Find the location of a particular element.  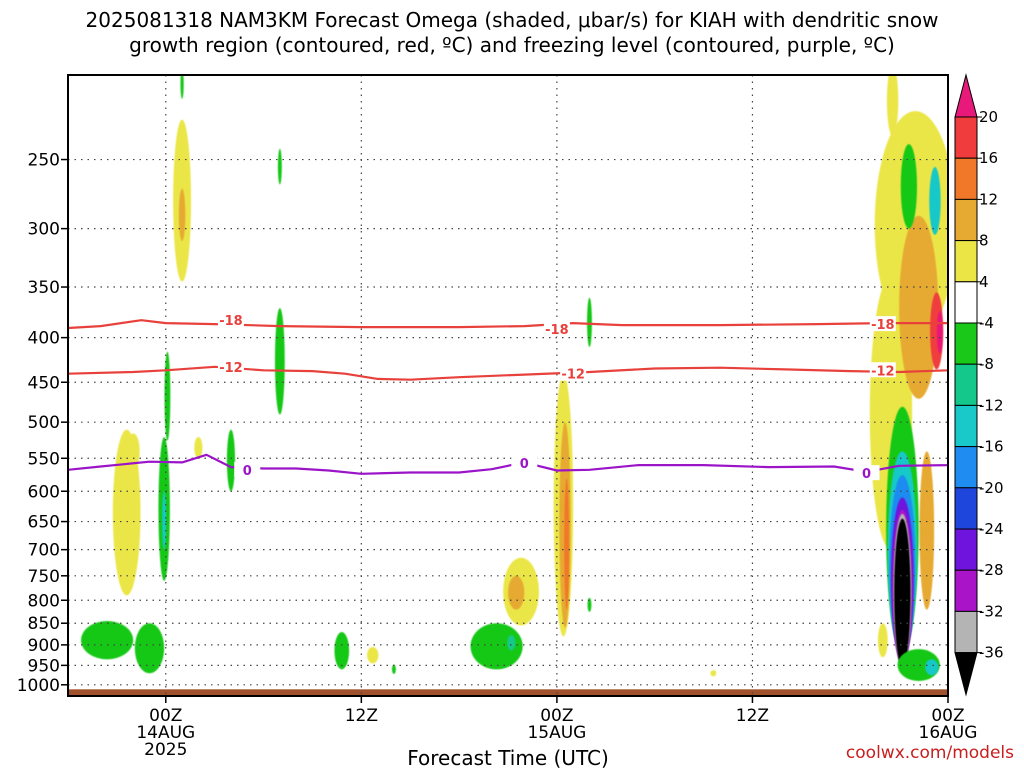

omega-region-pos-36Z-small is located at coordinates (713, 673).